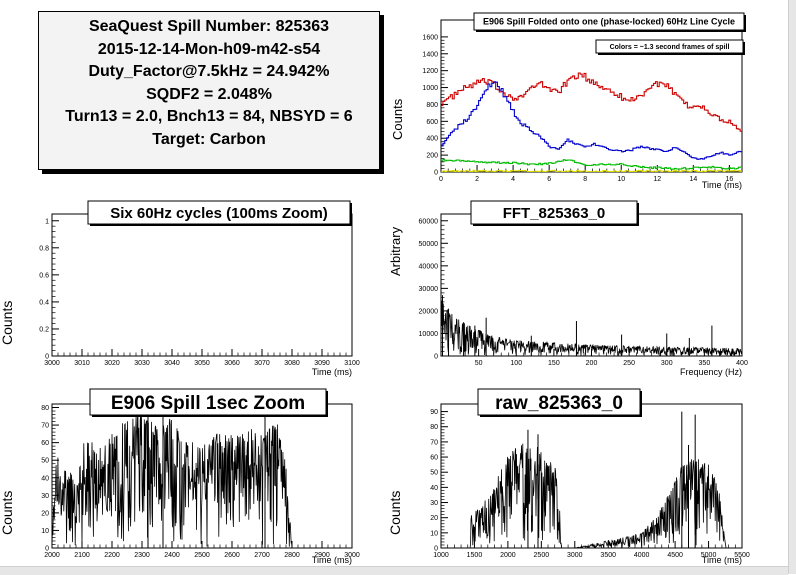 The image size is (796, 575). I want to click on x-tick-label: 3040, so click(172, 363).